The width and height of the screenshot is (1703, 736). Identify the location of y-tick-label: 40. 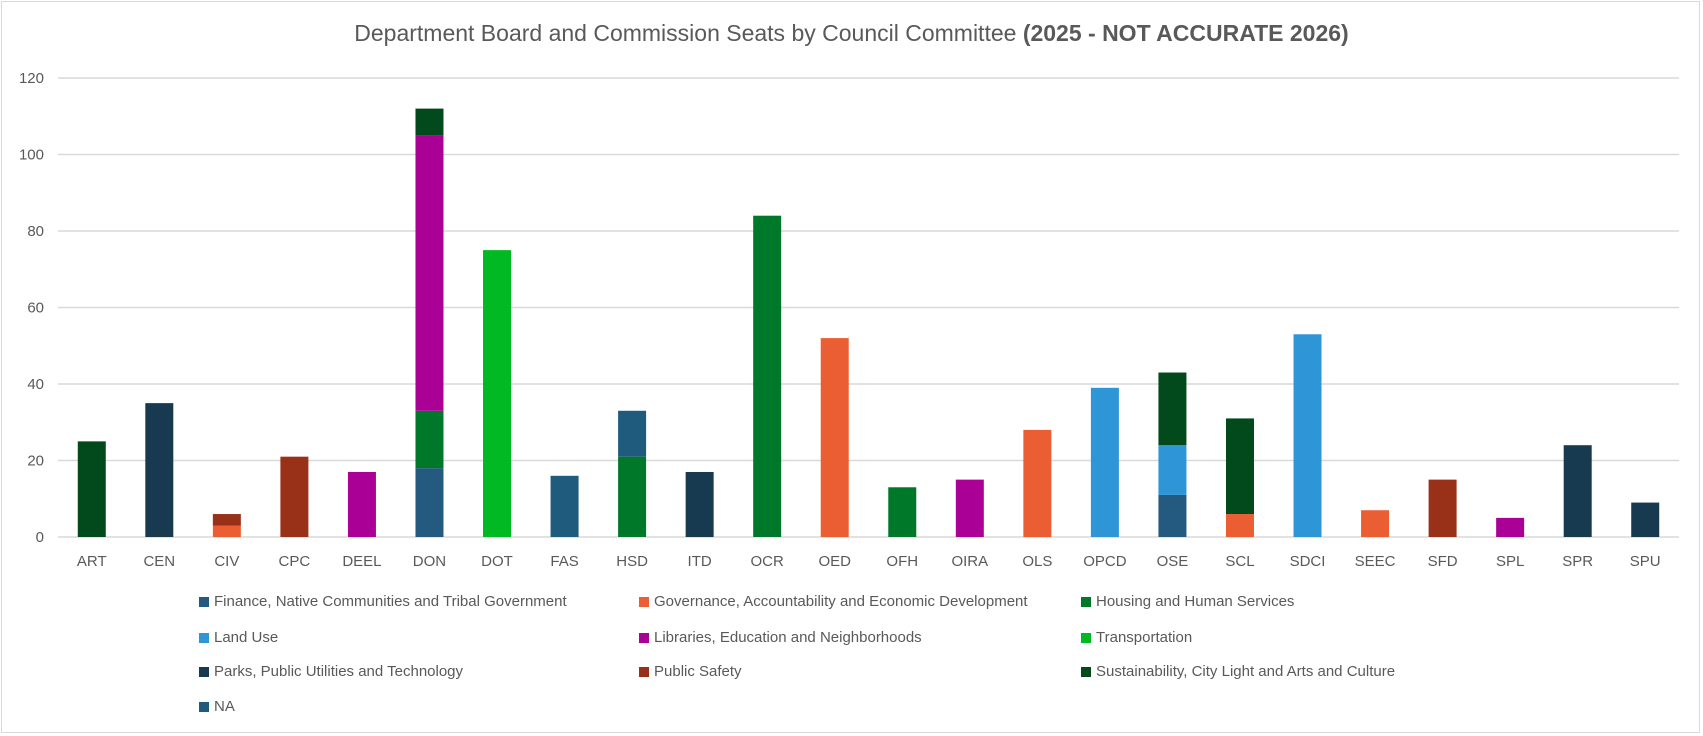
(35, 384).